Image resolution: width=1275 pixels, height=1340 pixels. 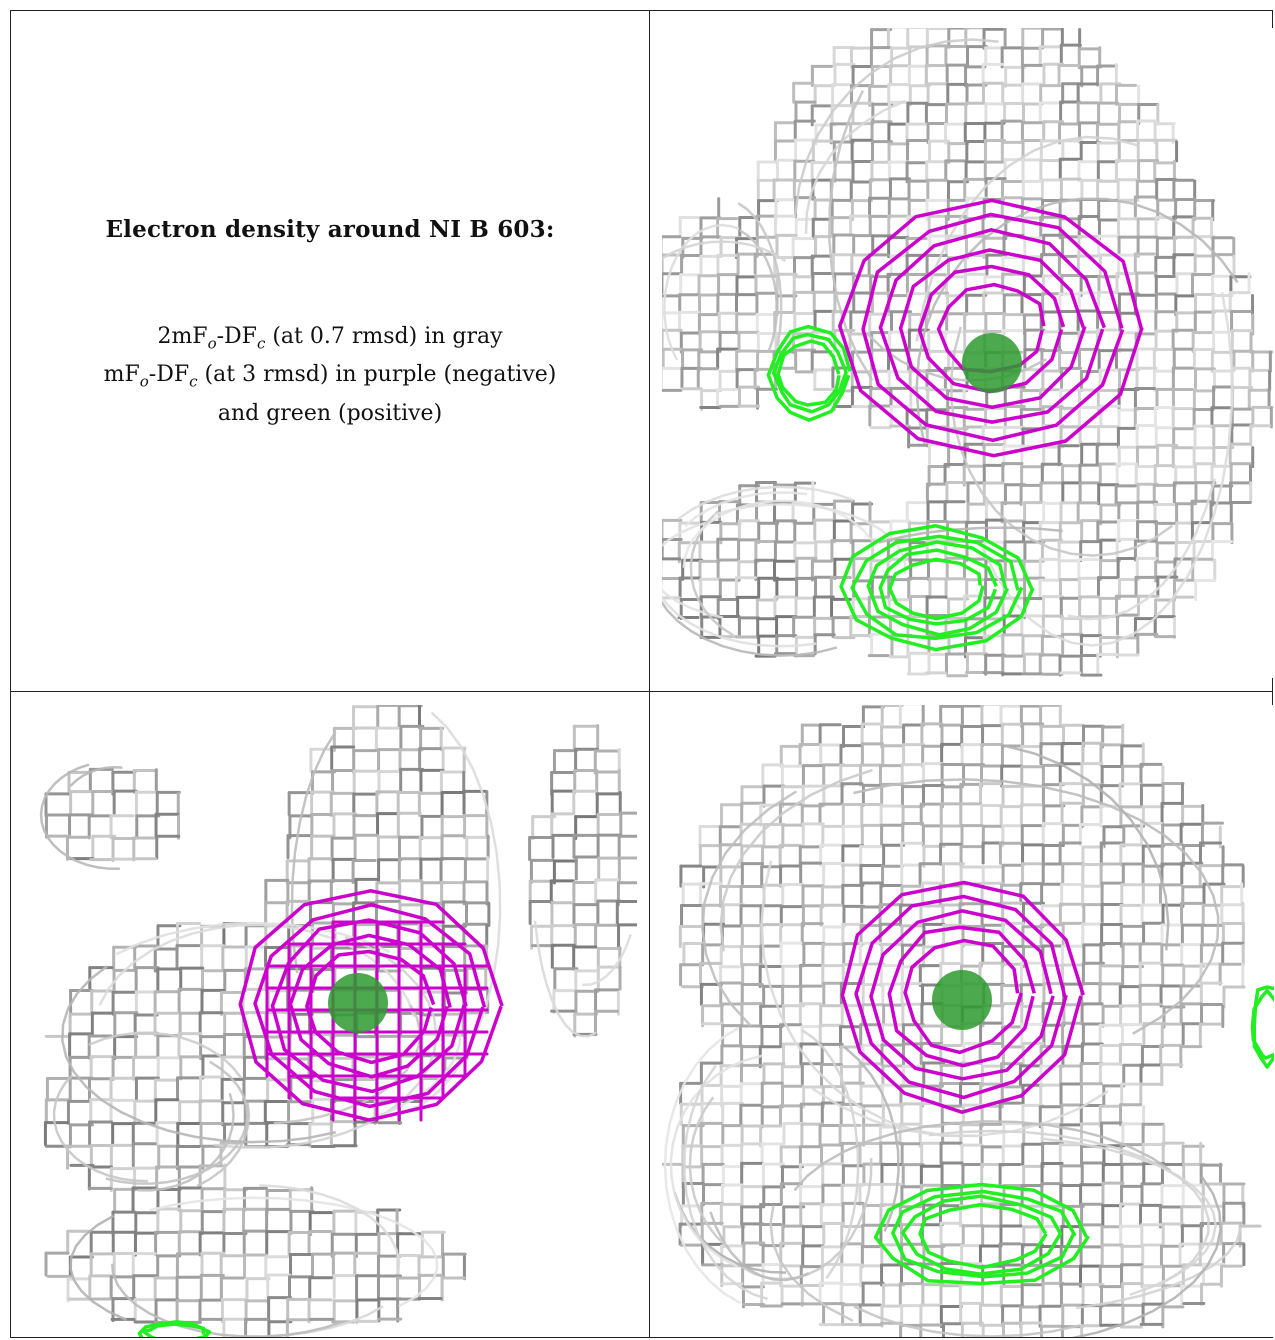 I want to click on figure-heading: Electron density around NI B 603:, so click(x=330, y=229).